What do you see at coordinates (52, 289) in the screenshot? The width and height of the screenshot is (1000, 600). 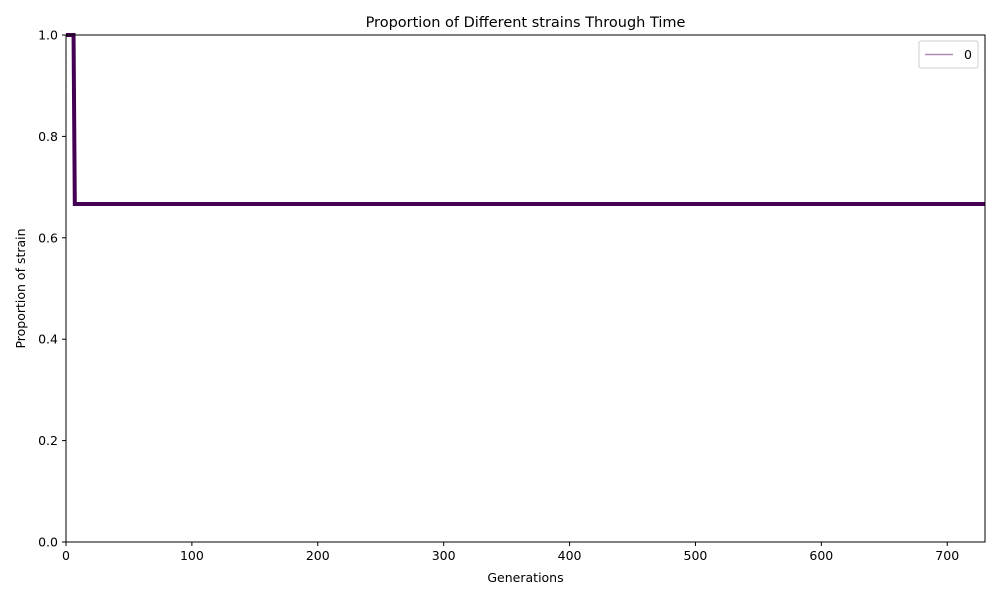 I see `y-ticks: 0.0 0.2 0.4 0.6 0.8 1.0` at bounding box center [52, 289].